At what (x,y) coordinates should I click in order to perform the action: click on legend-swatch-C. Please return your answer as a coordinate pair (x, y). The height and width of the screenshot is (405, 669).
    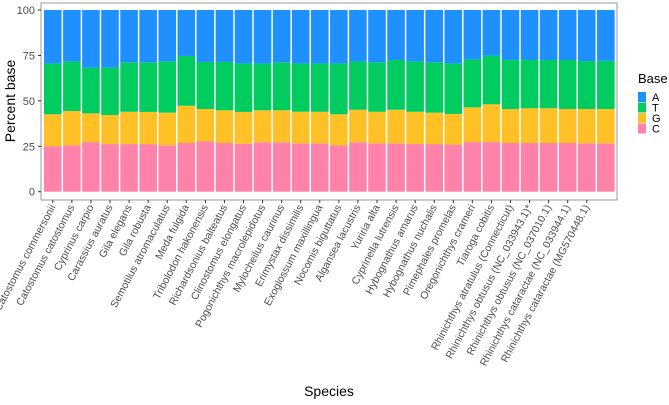
    Looking at the image, I should click on (642, 128).